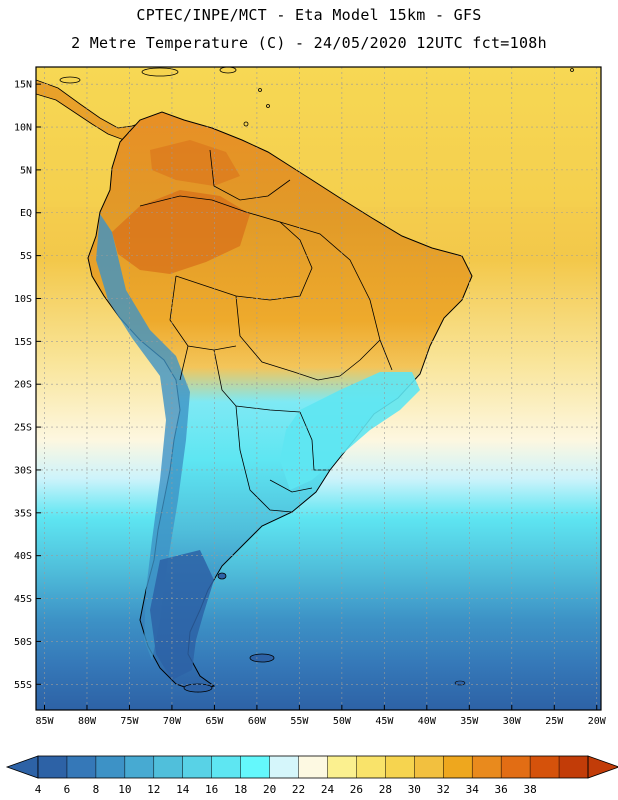  I want to click on colorbar-label: 22, so click(298, 789).